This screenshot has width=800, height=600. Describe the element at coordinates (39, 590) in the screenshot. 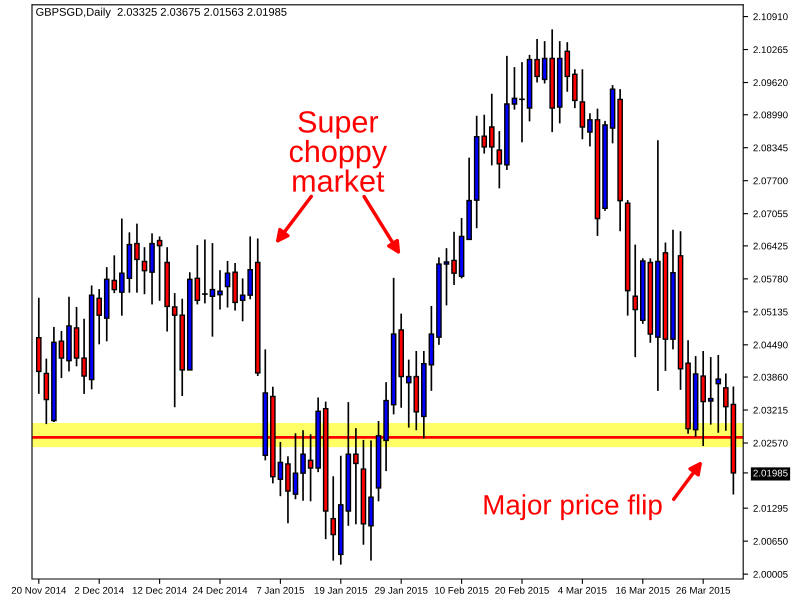

I see `x-tick-label: 20 Nov 2014` at that location.